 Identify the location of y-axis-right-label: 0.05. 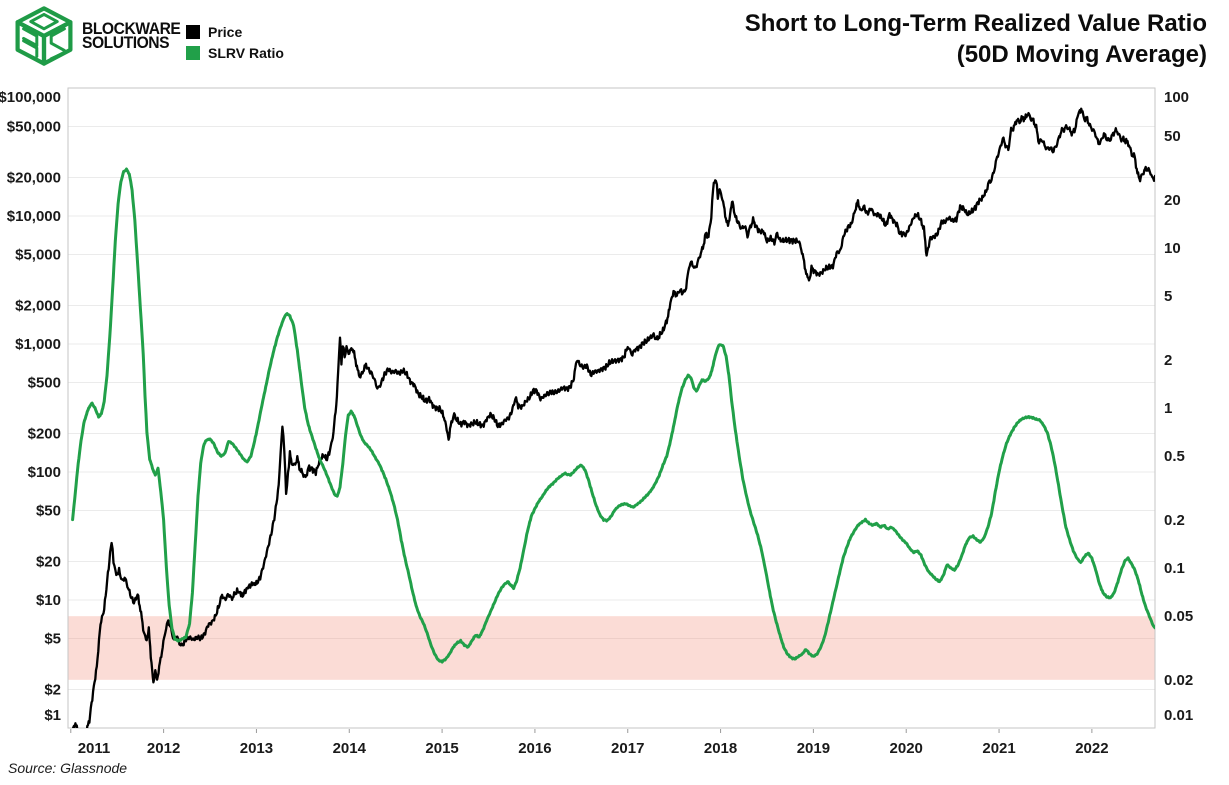
(1178, 616).